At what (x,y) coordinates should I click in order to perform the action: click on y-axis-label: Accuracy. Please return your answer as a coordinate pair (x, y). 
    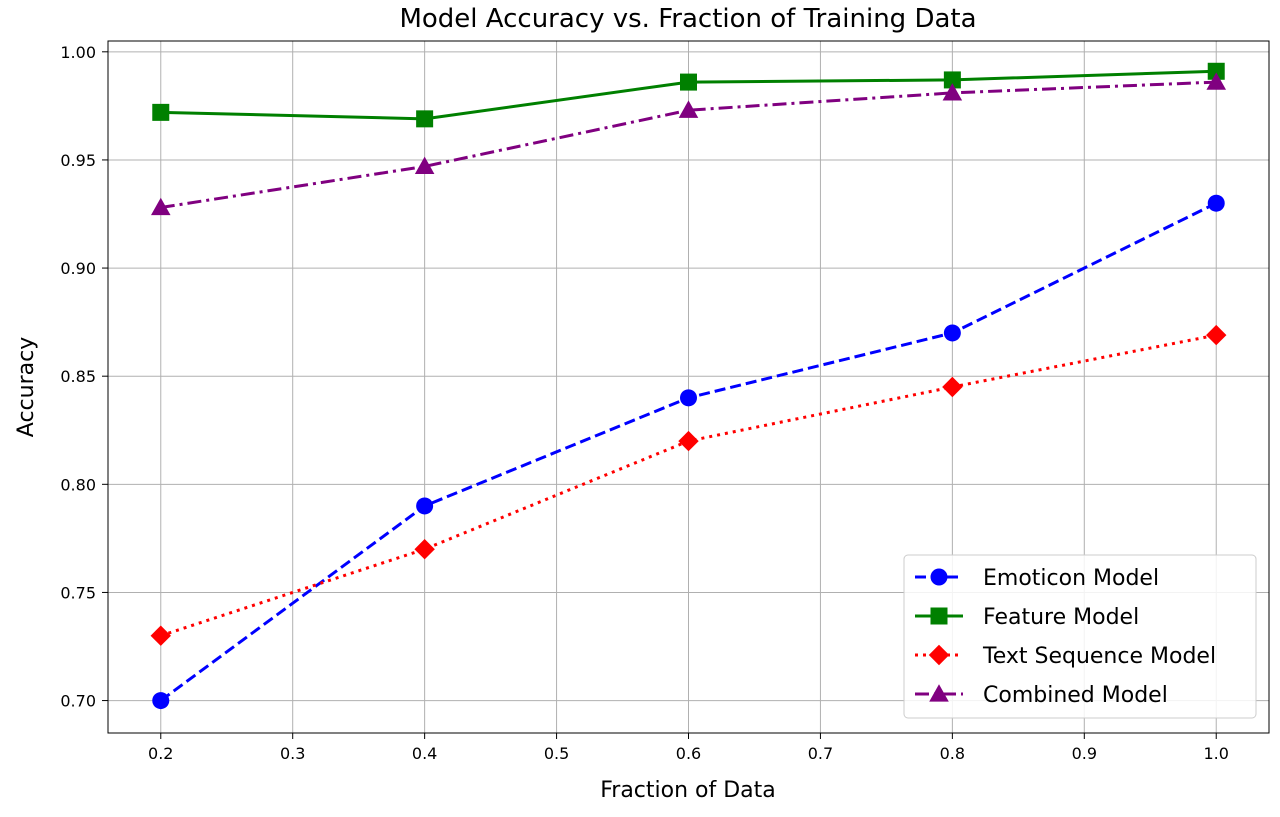
    Looking at the image, I should click on (26, 387).